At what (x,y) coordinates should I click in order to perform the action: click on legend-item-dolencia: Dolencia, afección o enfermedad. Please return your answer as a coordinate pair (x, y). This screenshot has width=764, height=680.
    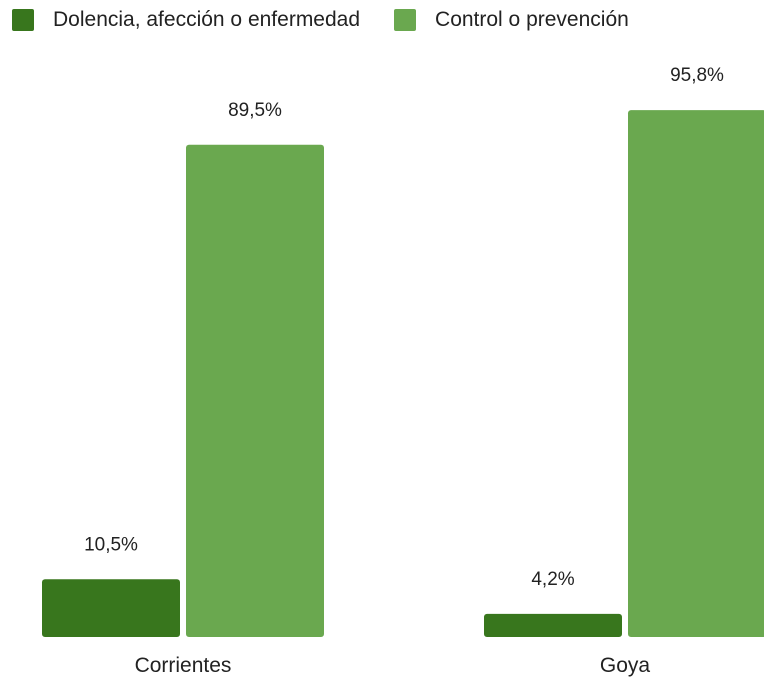
    Looking at the image, I should click on (186, 20).